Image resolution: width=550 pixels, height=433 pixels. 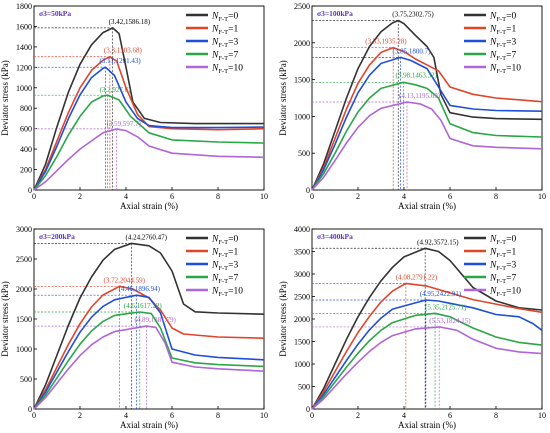 What do you see at coordinates (24, 289) in the screenshot?
I see `y-tick-label: 2000` at bounding box center [24, 289].